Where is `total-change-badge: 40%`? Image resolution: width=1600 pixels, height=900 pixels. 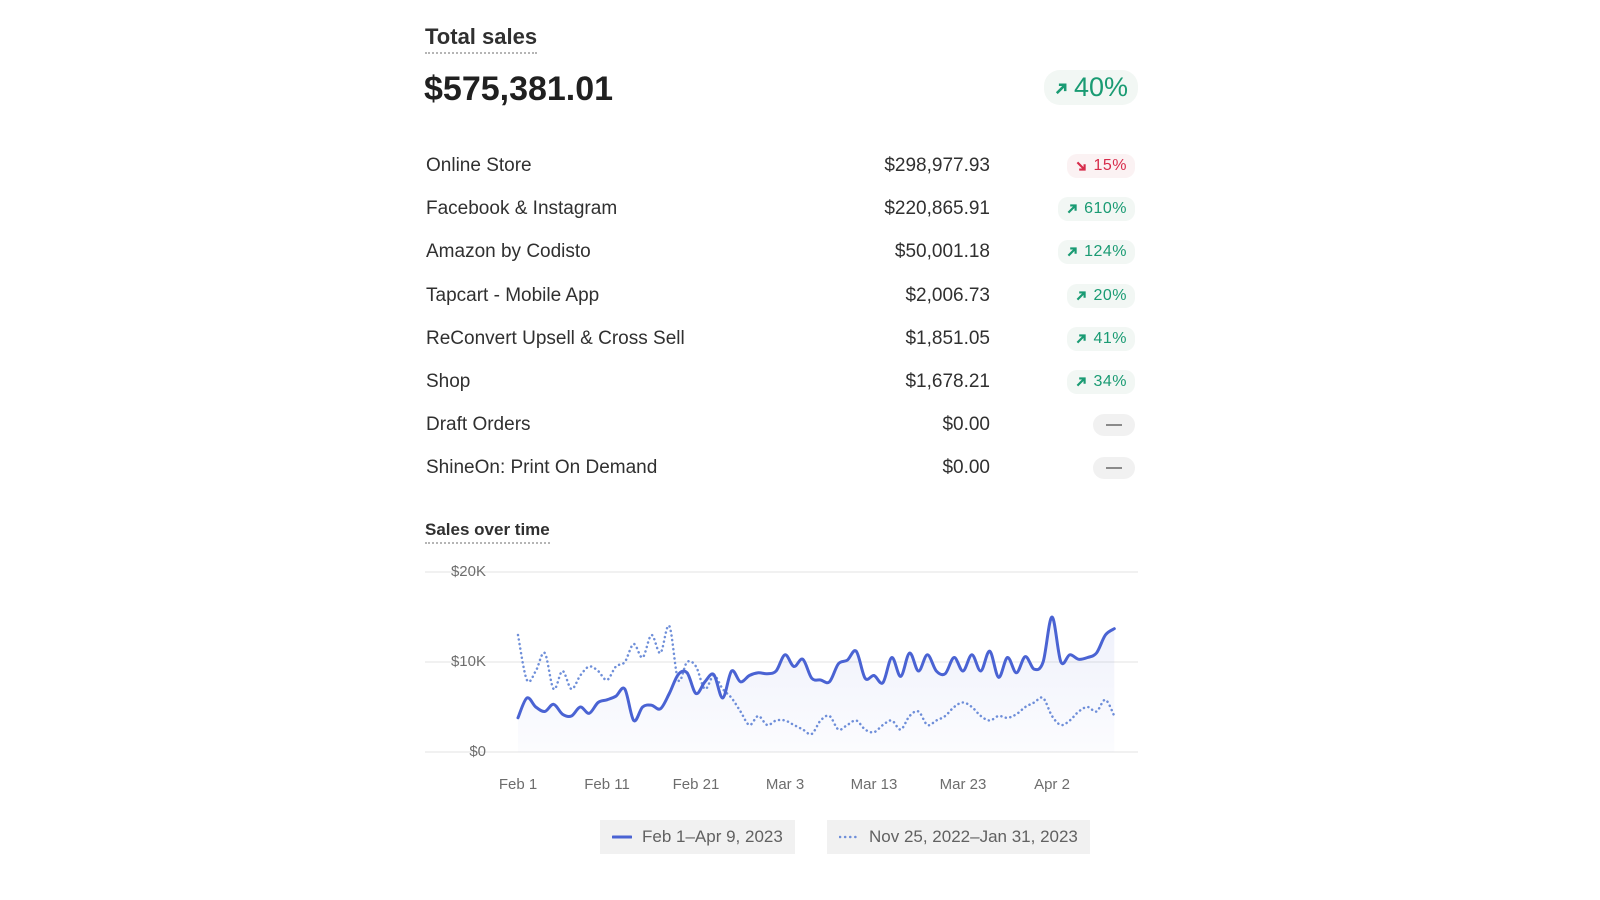 total-change-badge: 40% is located at coordinates (1090, 87).